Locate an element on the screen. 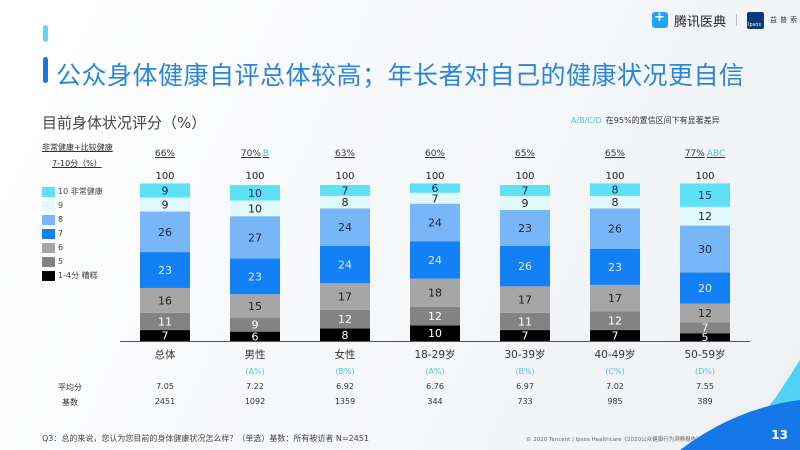  page-title: 公众身体健康自评总体较高；年长者对自己的健康状况更自信 is located at coordinates (400, 75).